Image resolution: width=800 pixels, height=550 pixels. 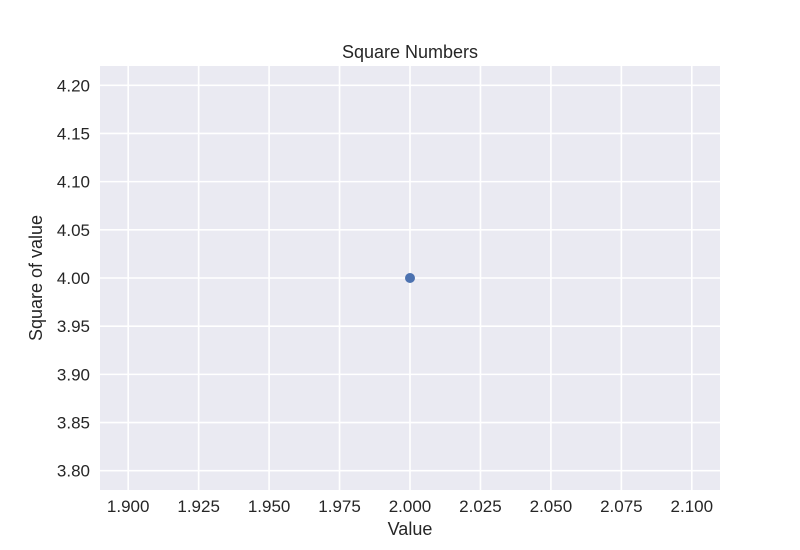 What do you see at coordinates (73, 85) in the screenshot?
I see `y-tick-label: 4.20` at bounding box center [73, 85].